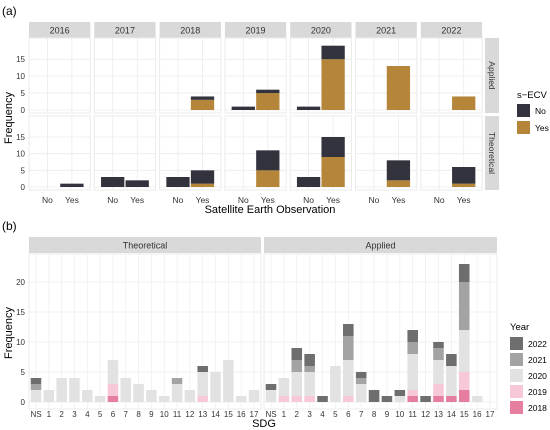  I want to click on bar-theoretical-sdg-13-2020, so click(202, 384).